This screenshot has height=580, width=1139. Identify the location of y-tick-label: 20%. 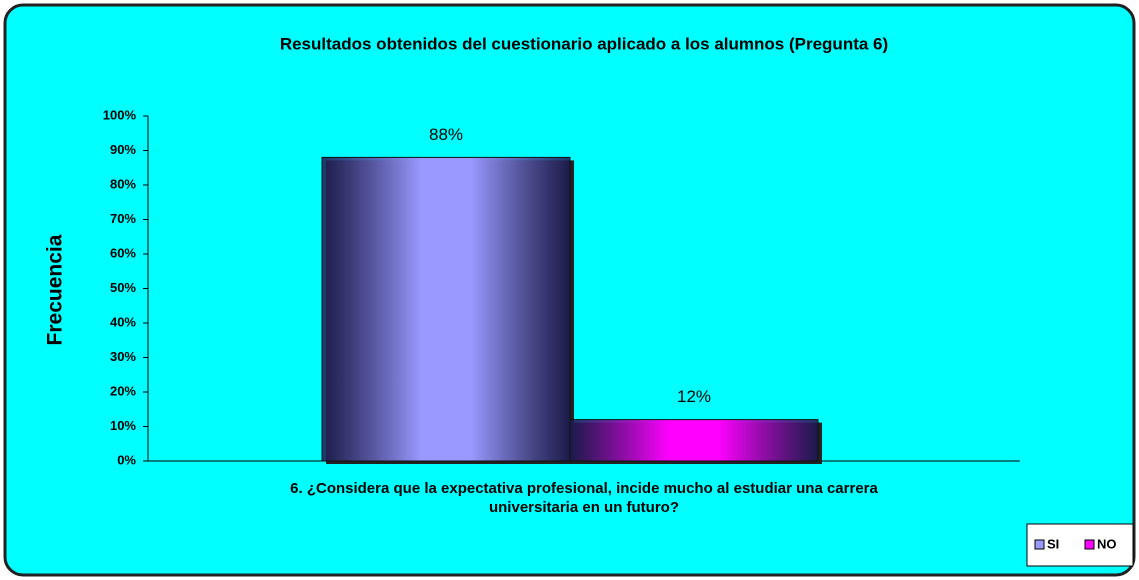
(123, 390).